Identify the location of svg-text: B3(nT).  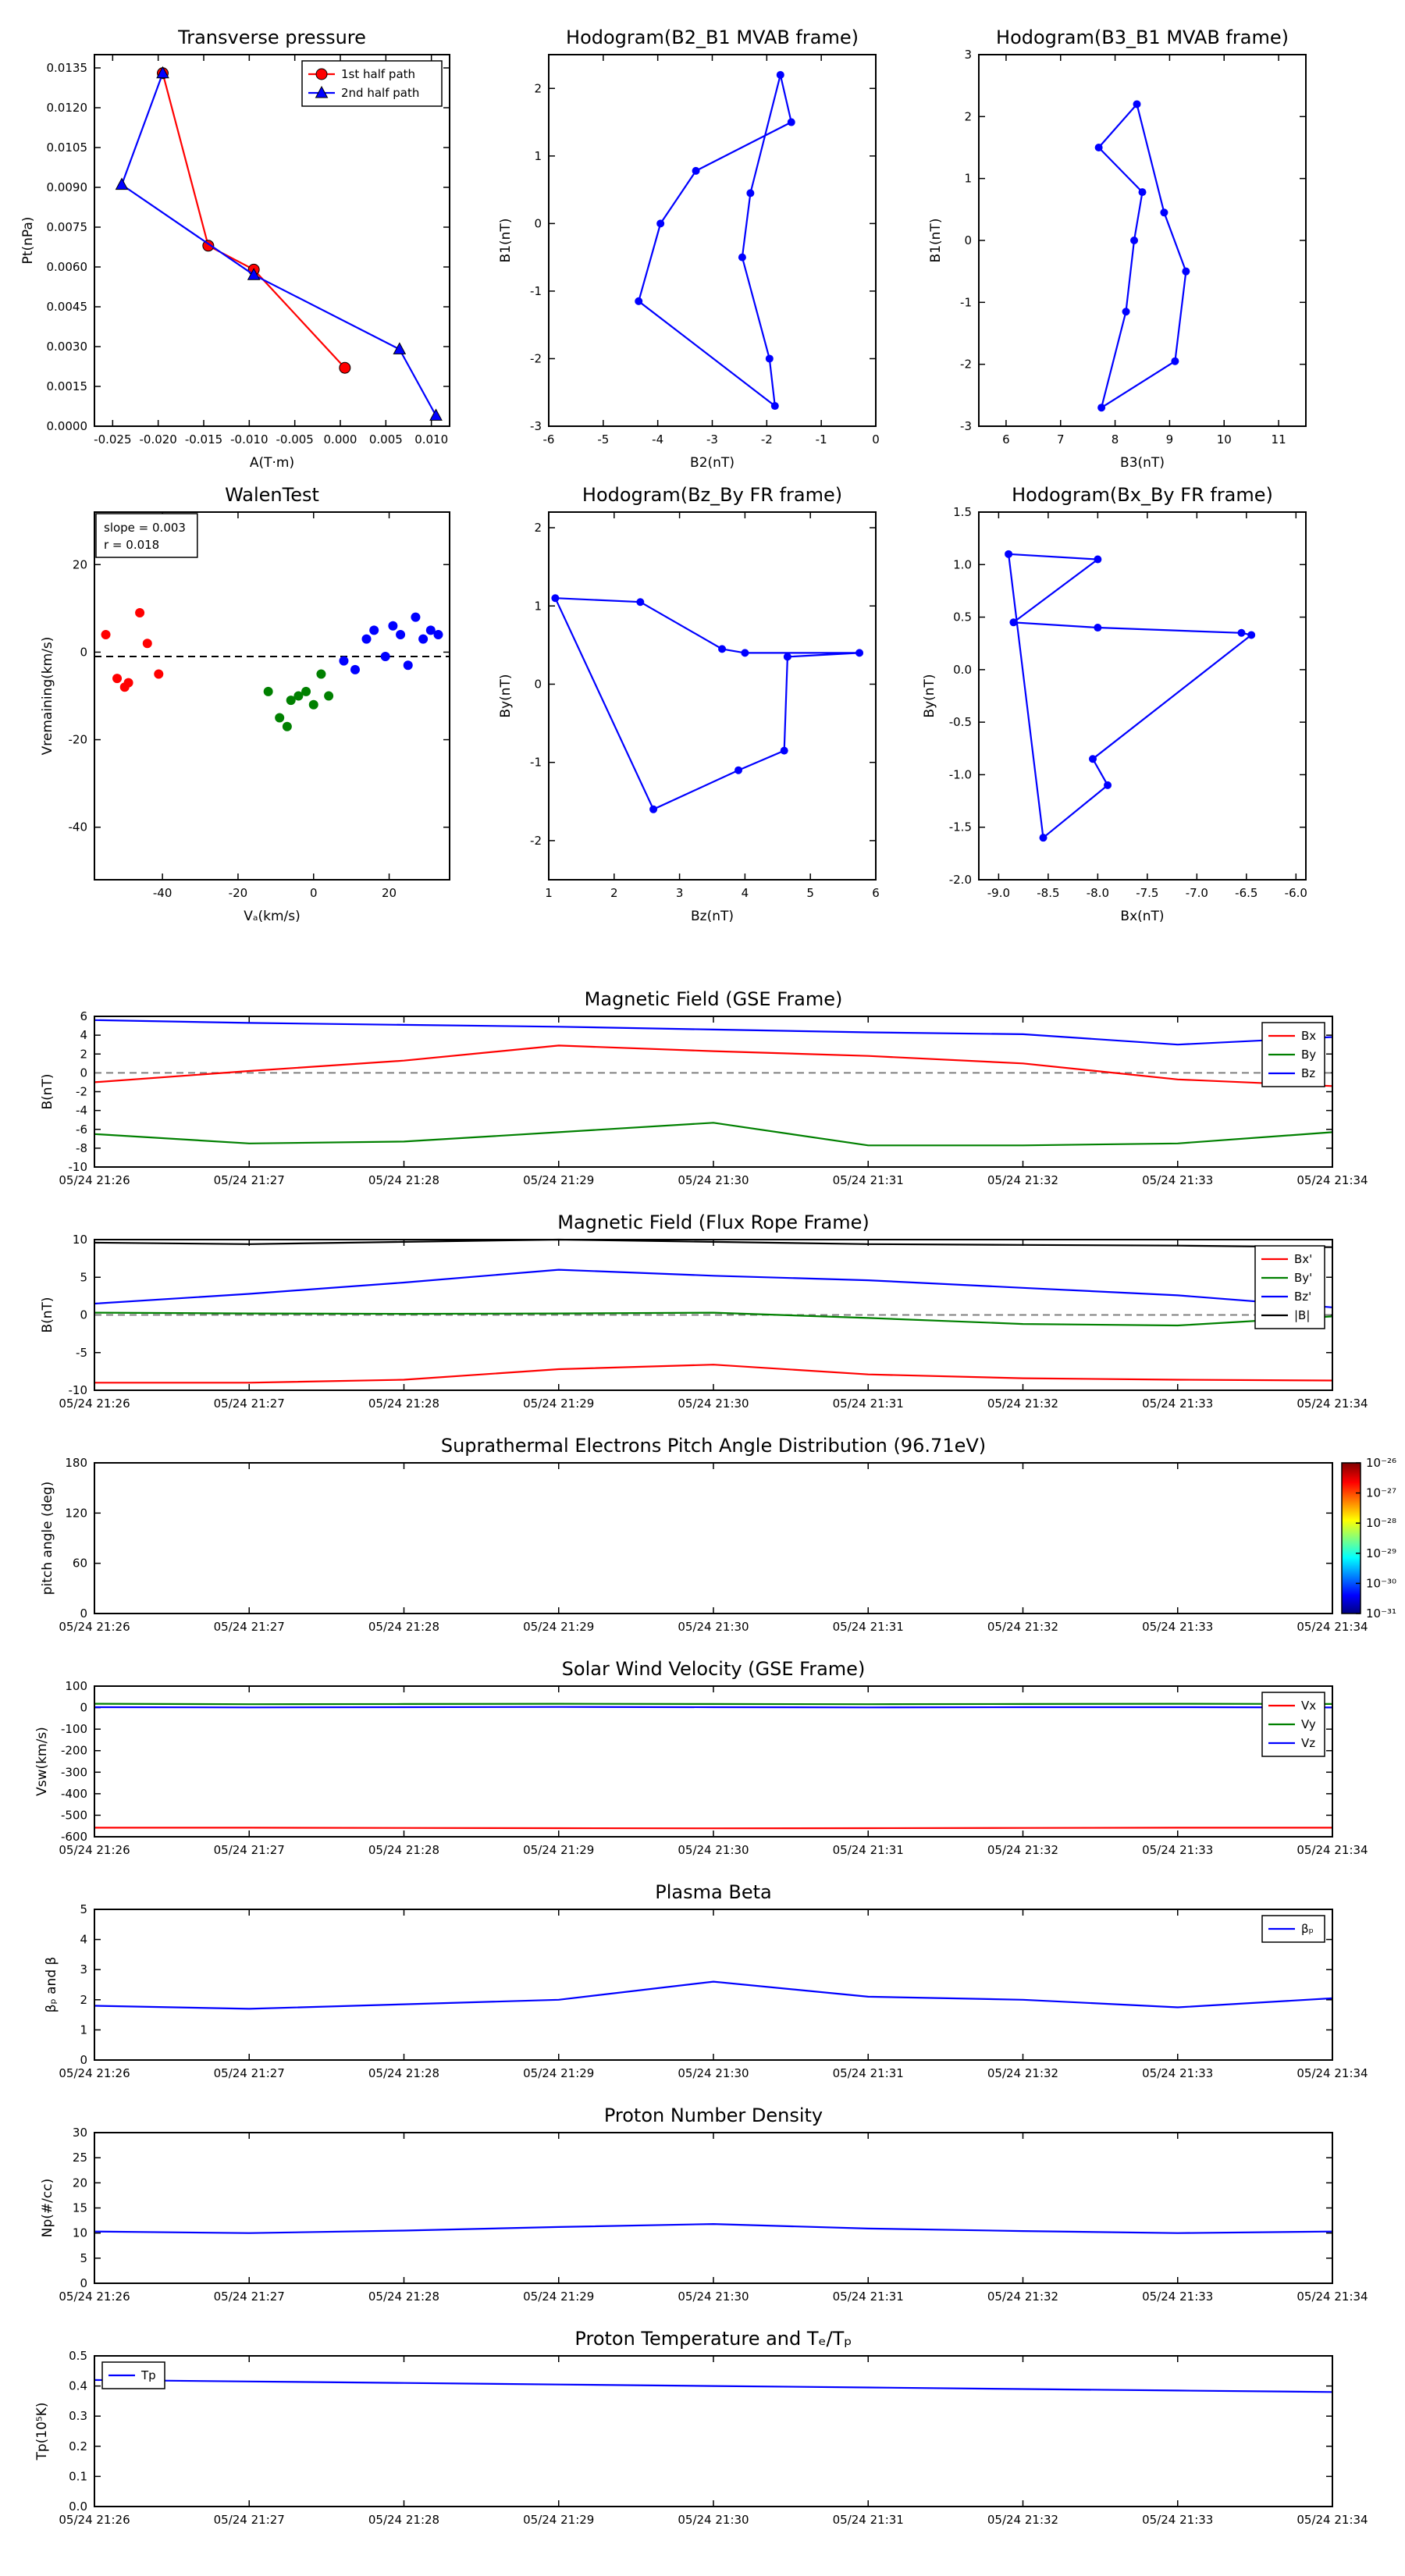
(1143, 463).